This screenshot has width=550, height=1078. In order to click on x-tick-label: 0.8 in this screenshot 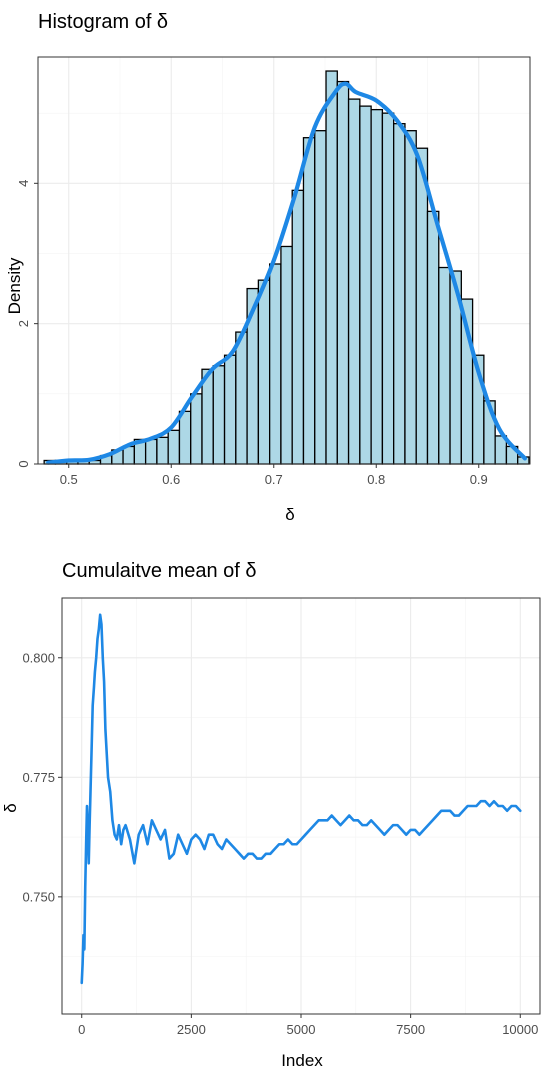, I will do `click(376, 479)`.